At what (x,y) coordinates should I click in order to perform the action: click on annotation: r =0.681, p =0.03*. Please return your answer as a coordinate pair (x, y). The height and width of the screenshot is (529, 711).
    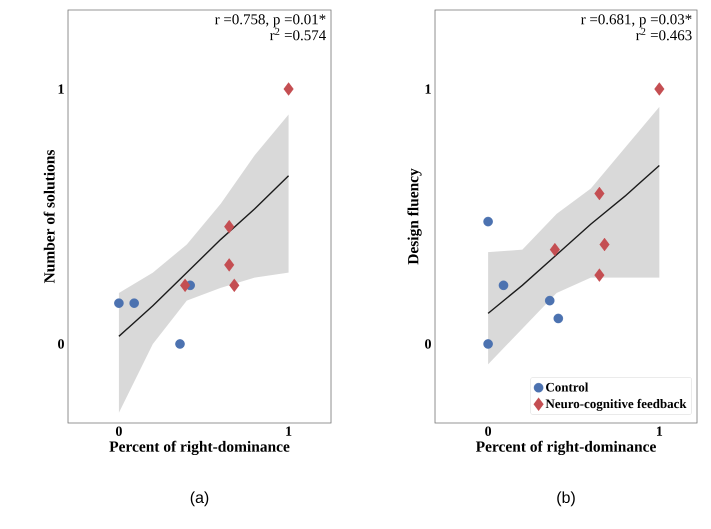
    Looking at the image, I should click on (636, 21).